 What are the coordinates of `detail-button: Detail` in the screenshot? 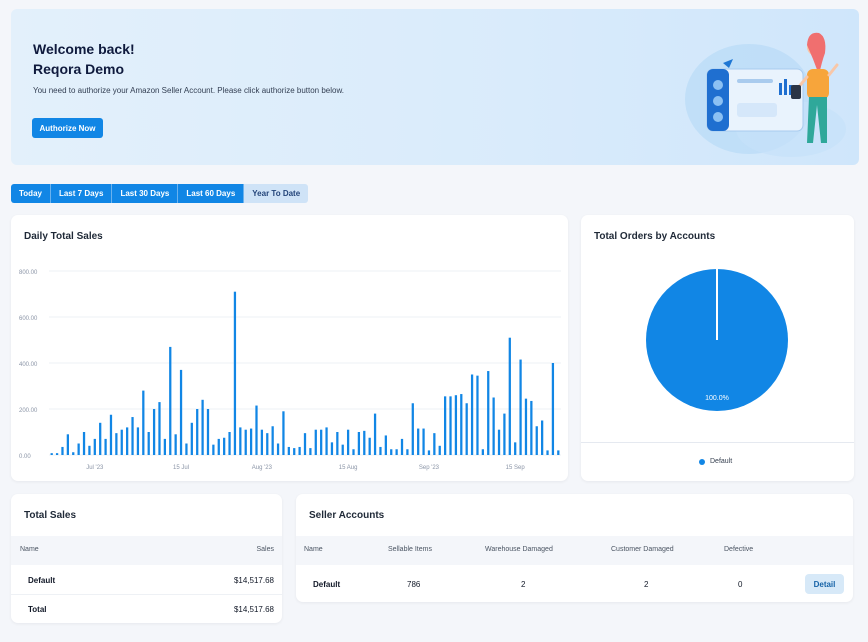 It's located at (824, 584).